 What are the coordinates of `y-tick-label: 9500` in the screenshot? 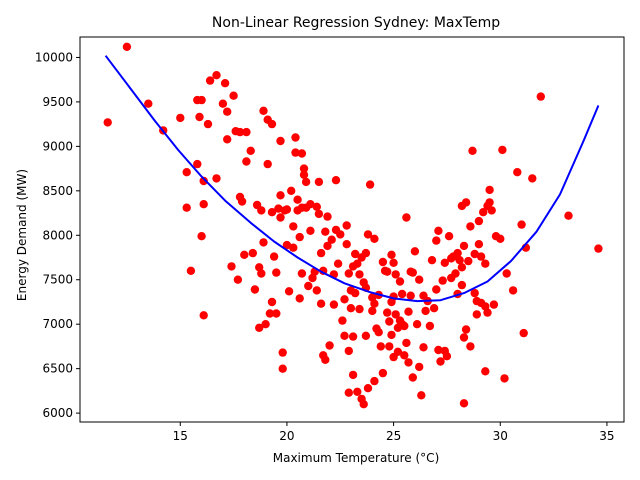 It's located at (57, 102).